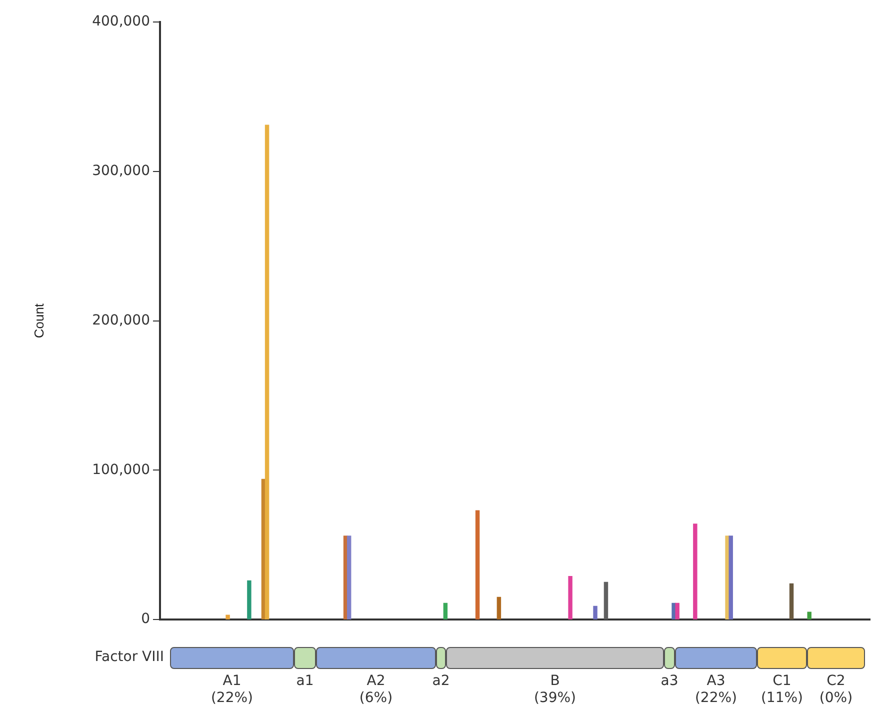 The width and height of the screenshot is (874, 718). Describe the element at coordinates (441, 681) in the screenshot. I see `text: a2` at that location.